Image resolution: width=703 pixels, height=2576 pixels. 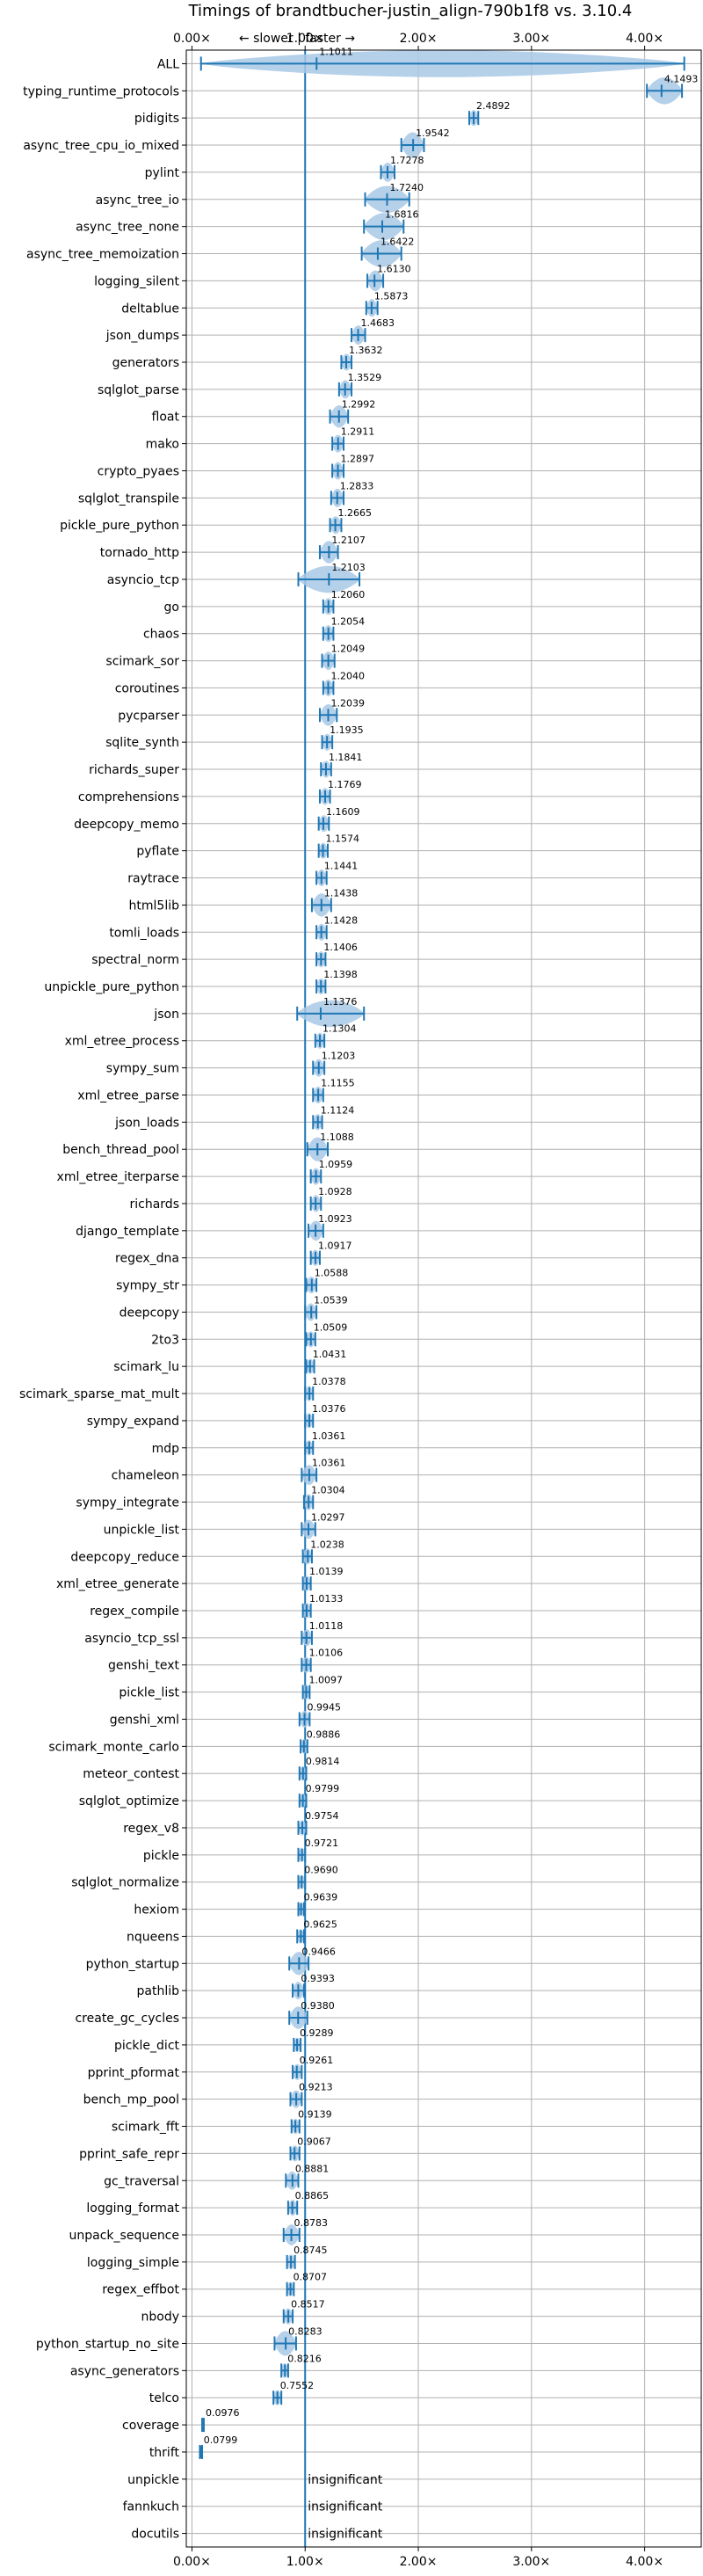 I want to click on category-label: bench_mp_pool, so click(x=131, y=2100).